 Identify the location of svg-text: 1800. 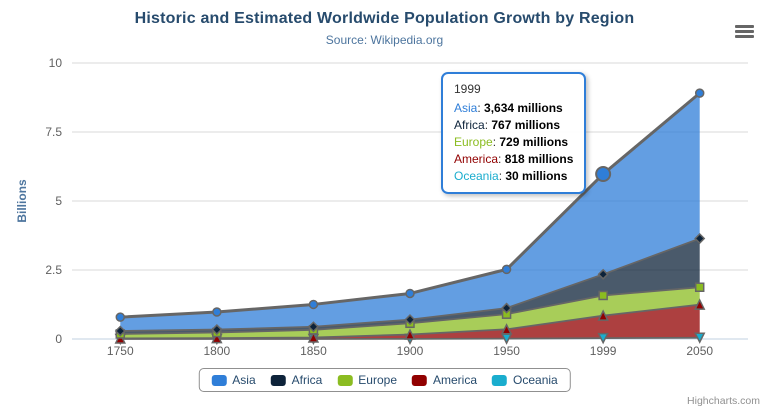
(217, 351).